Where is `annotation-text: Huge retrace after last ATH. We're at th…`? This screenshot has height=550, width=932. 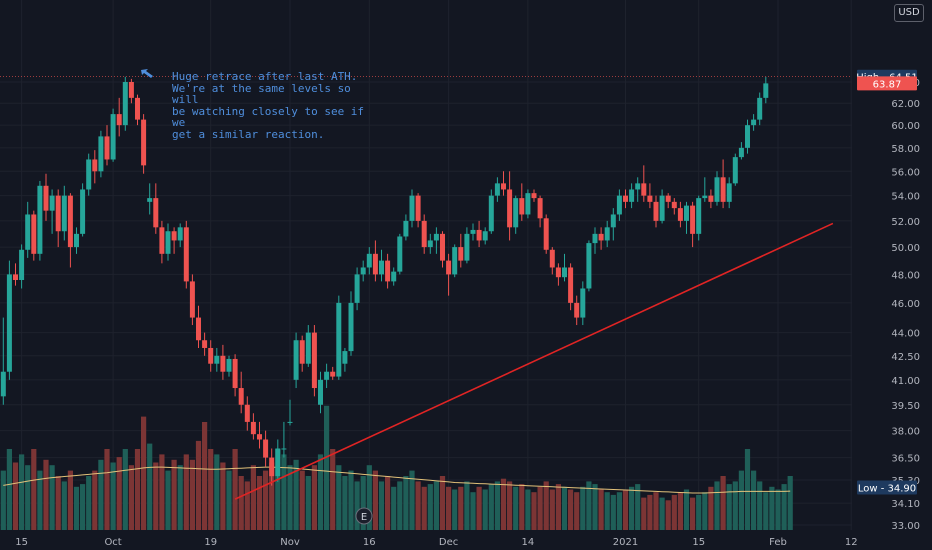
annotation-text: Huge retrace after last ATH. We're at th… is located at coordinates (268, 105).